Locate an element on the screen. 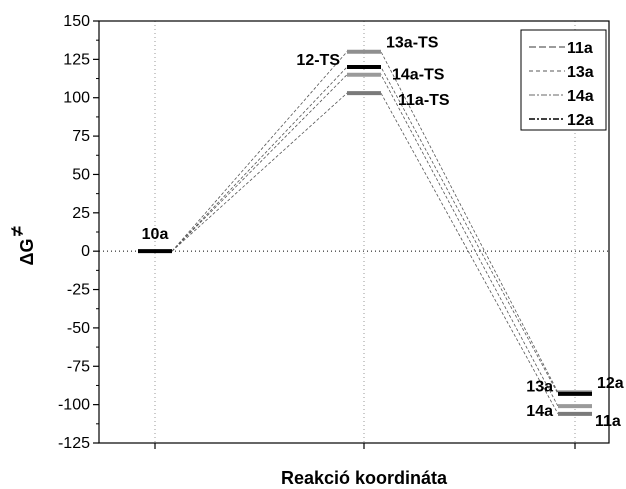 This screenshot has width=626, height=489. level-label-14a: 14a is located at coordinates (539, 411).